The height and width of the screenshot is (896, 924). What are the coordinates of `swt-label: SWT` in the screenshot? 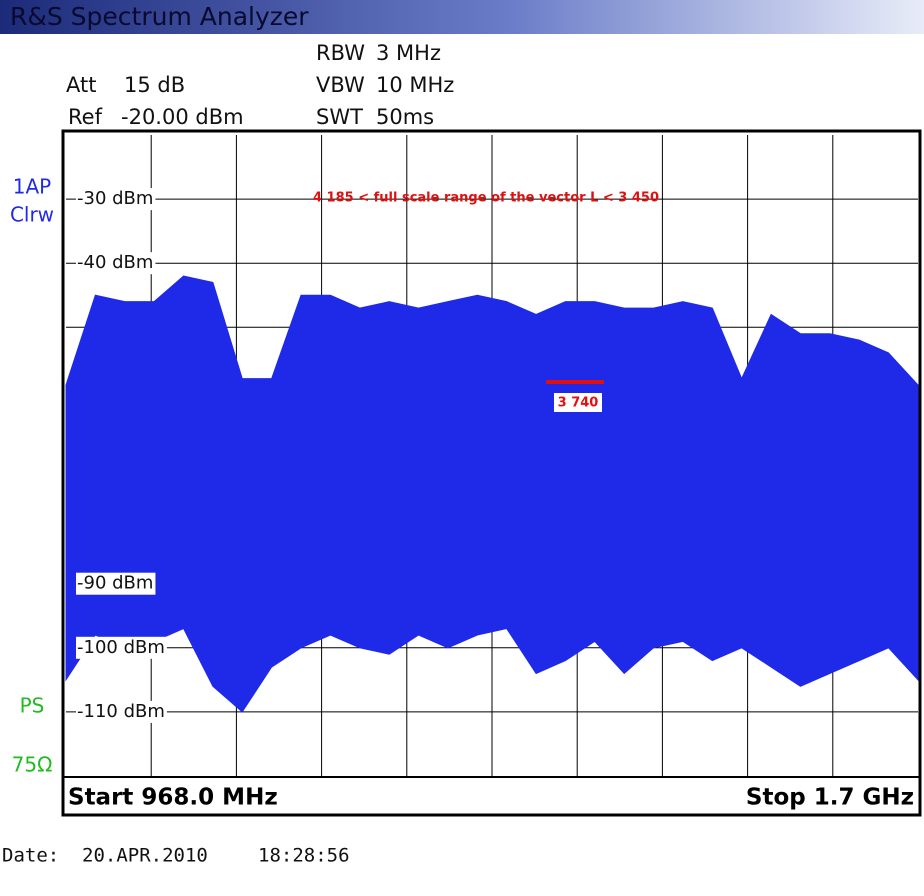 It's located at (339, 117).